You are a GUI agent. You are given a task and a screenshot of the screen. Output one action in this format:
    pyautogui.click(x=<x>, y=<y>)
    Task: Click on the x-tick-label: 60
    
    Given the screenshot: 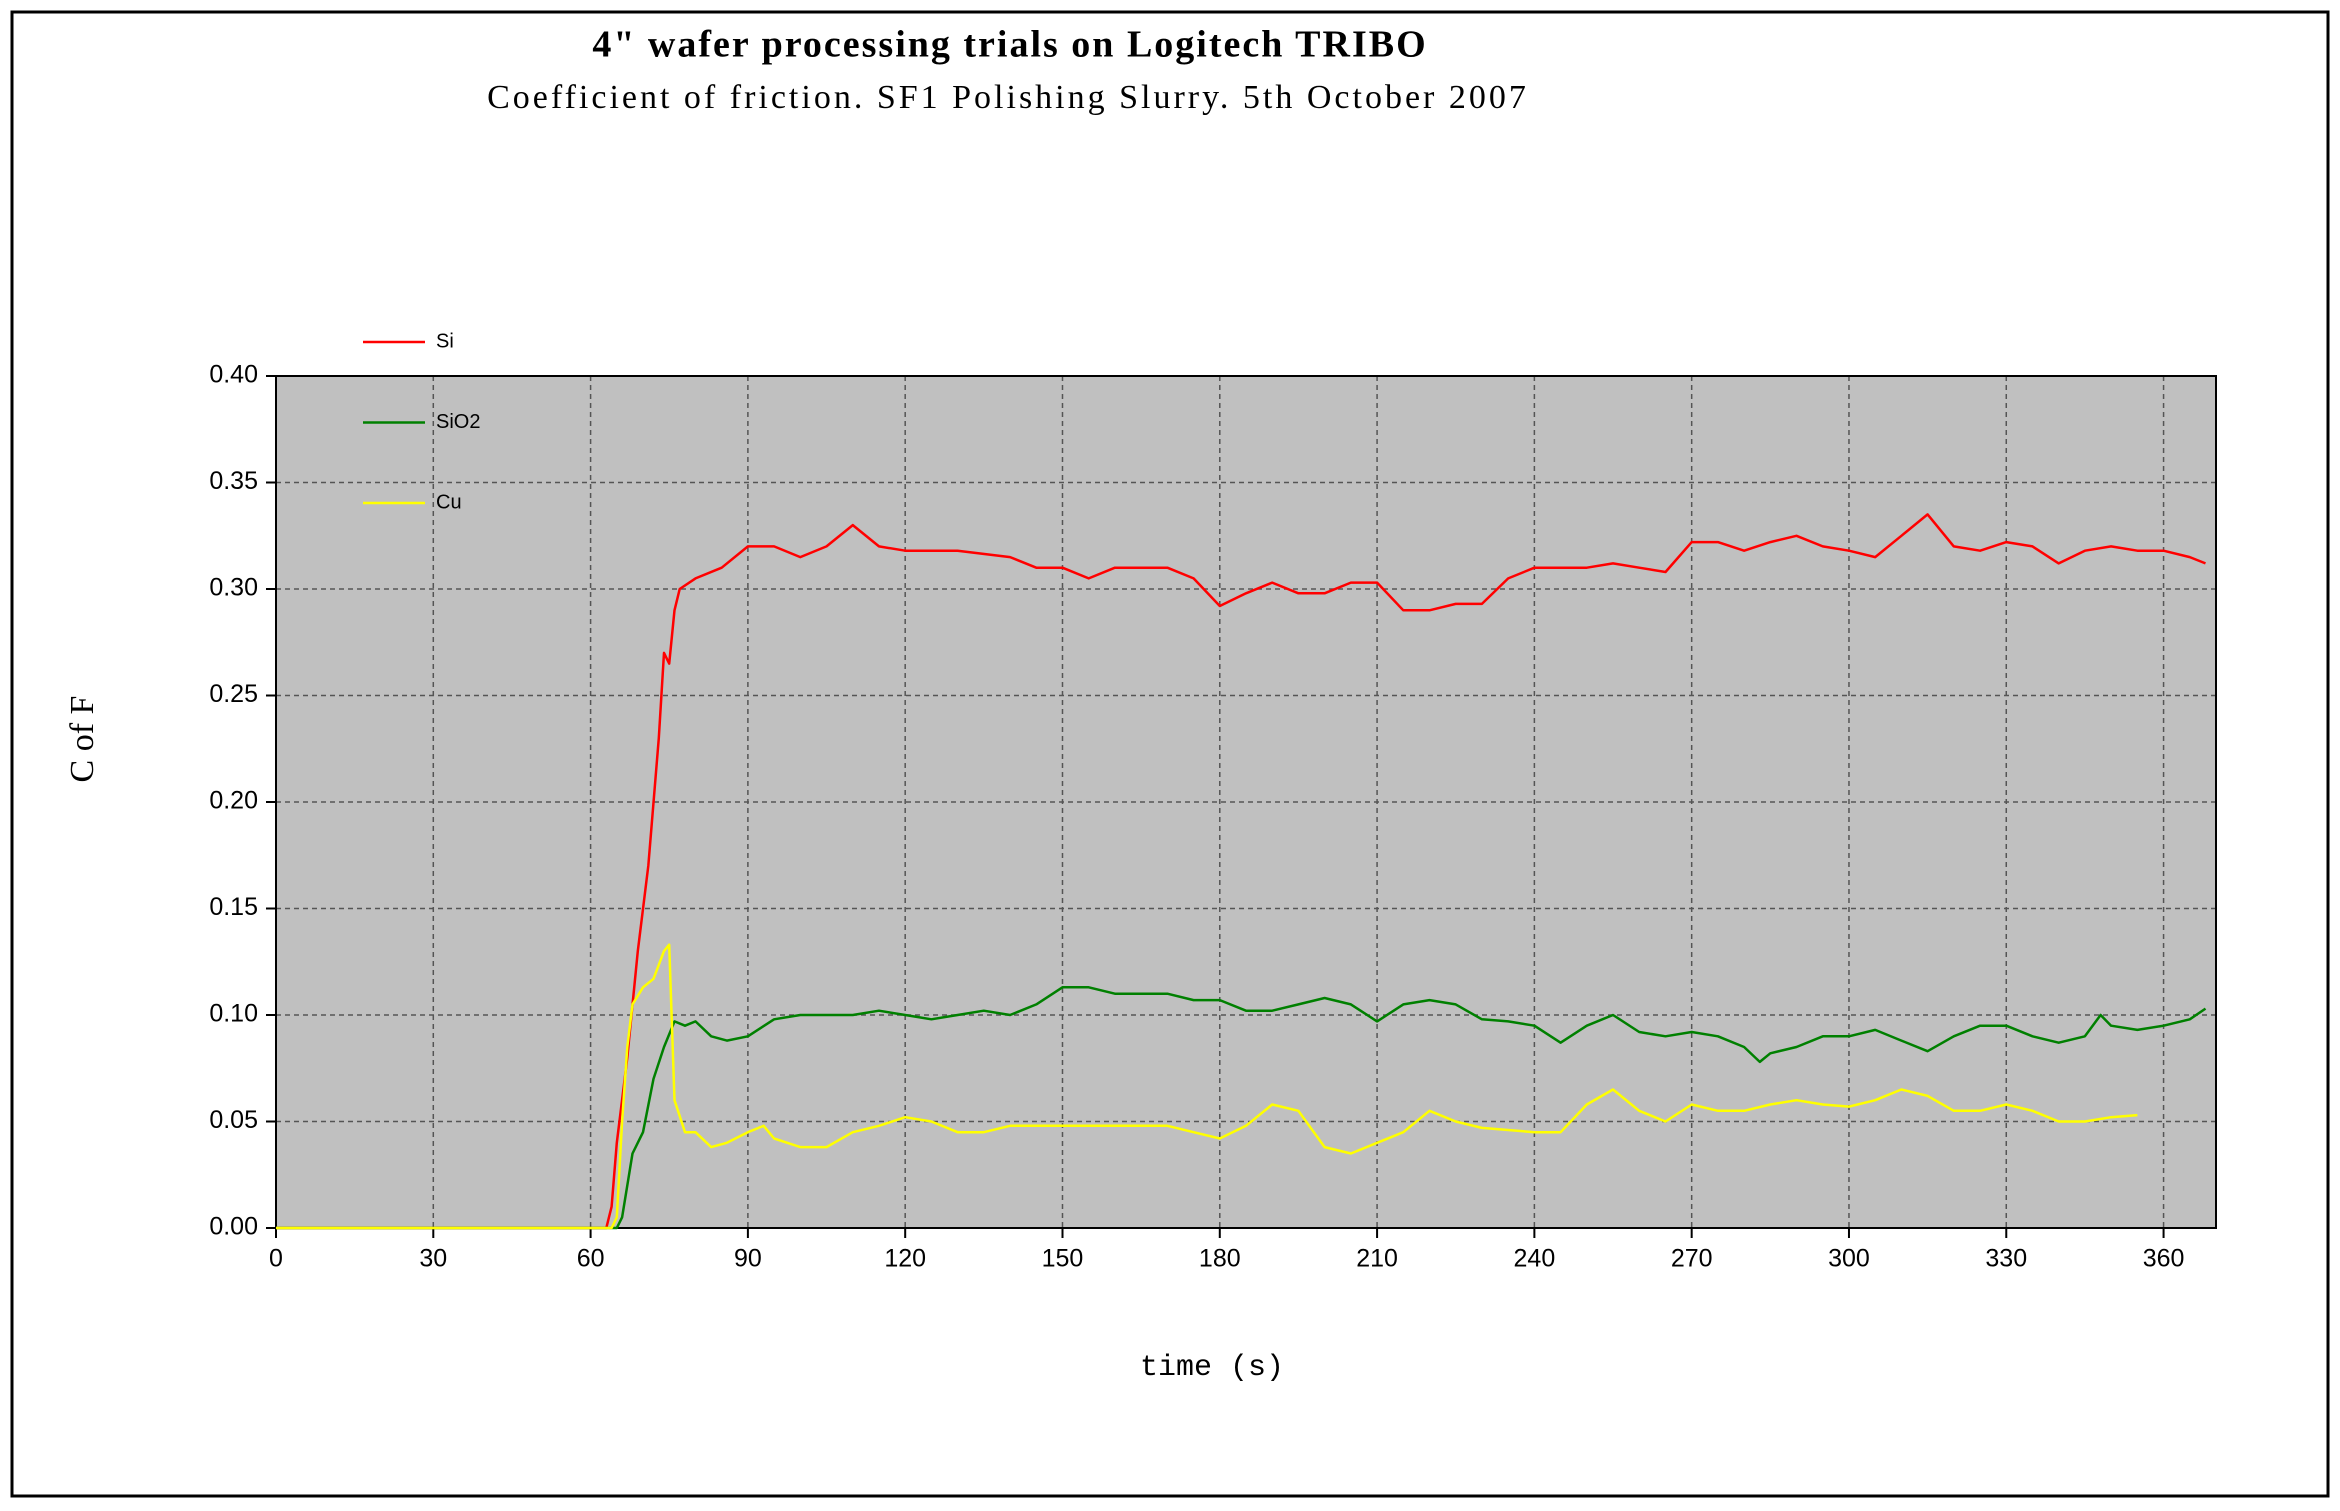 What is the action you would take?
    pyautogui.click(x=591, y=1259)
    